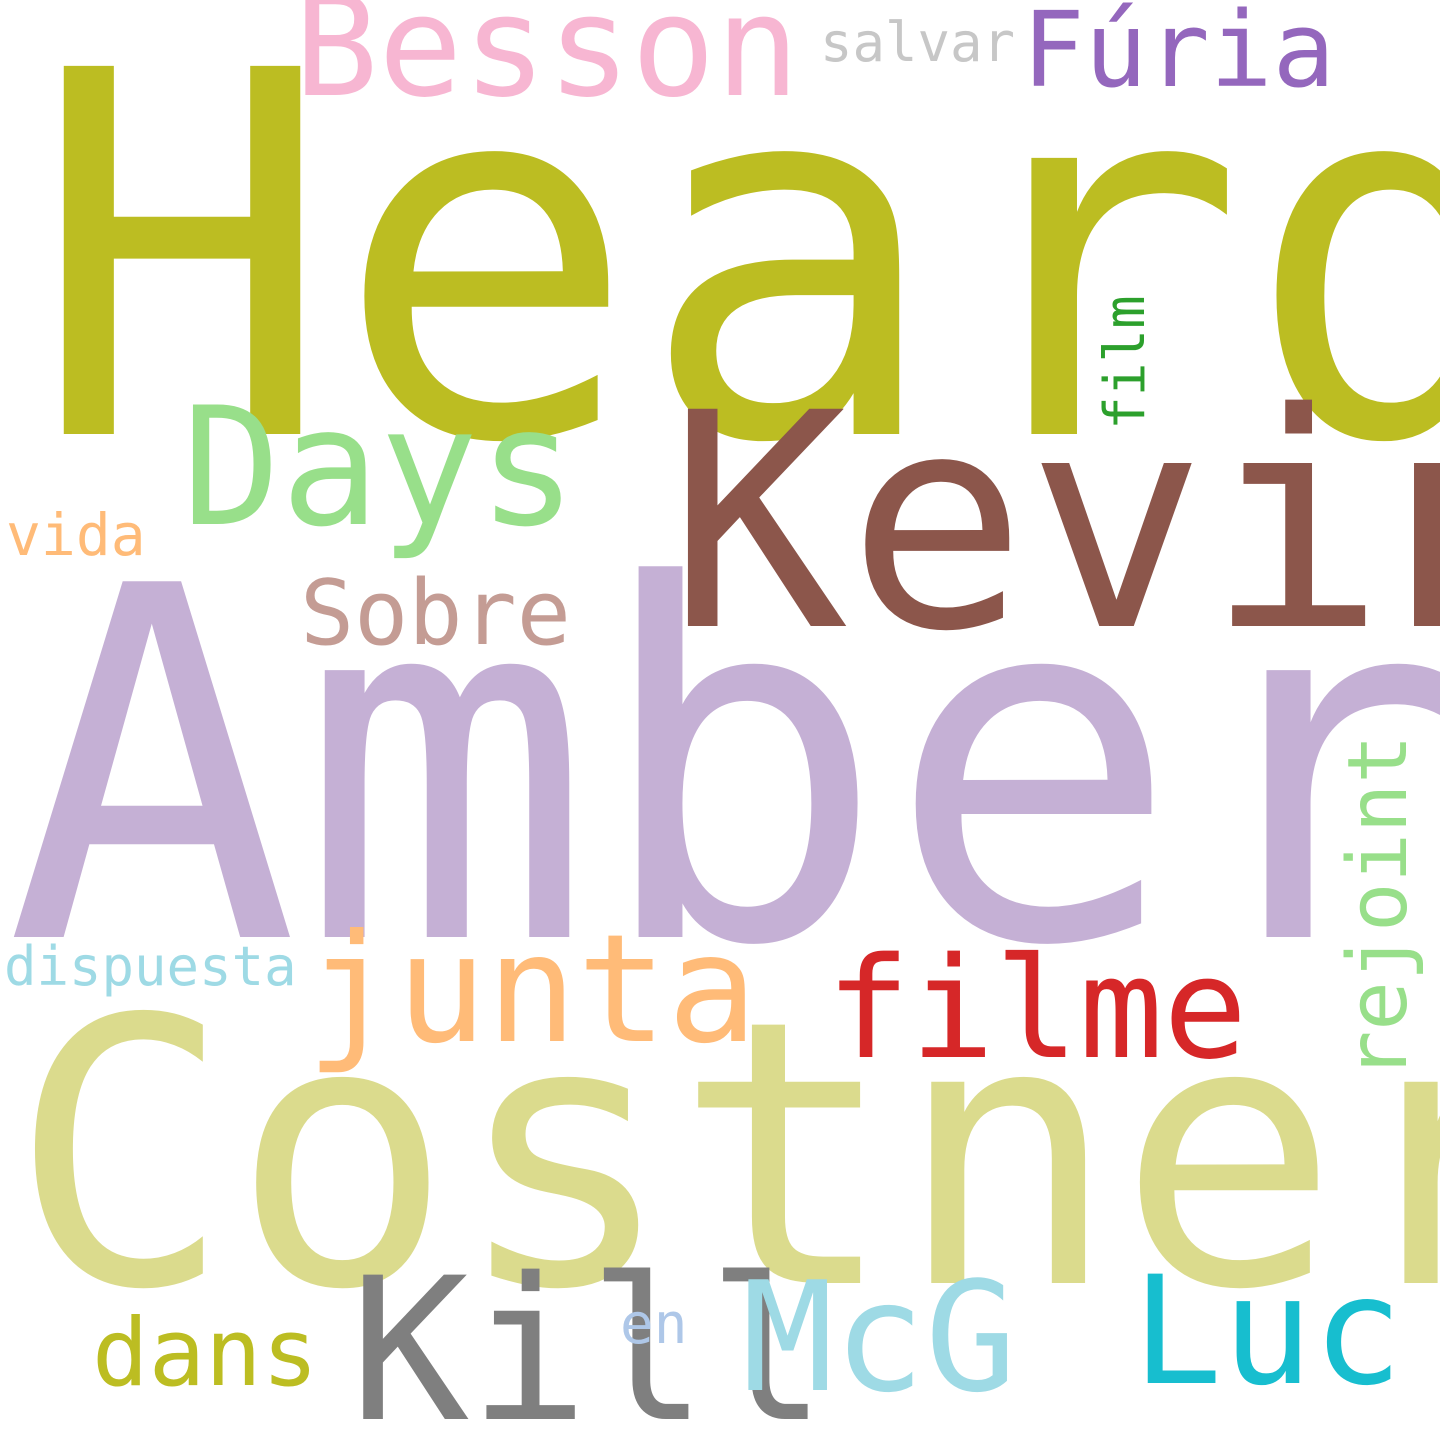 This screenshot has height=1440, width=1440. Describe the element at coordinates (879, 1337) in the screenshot. I see `word-mcg: McG` at that location.